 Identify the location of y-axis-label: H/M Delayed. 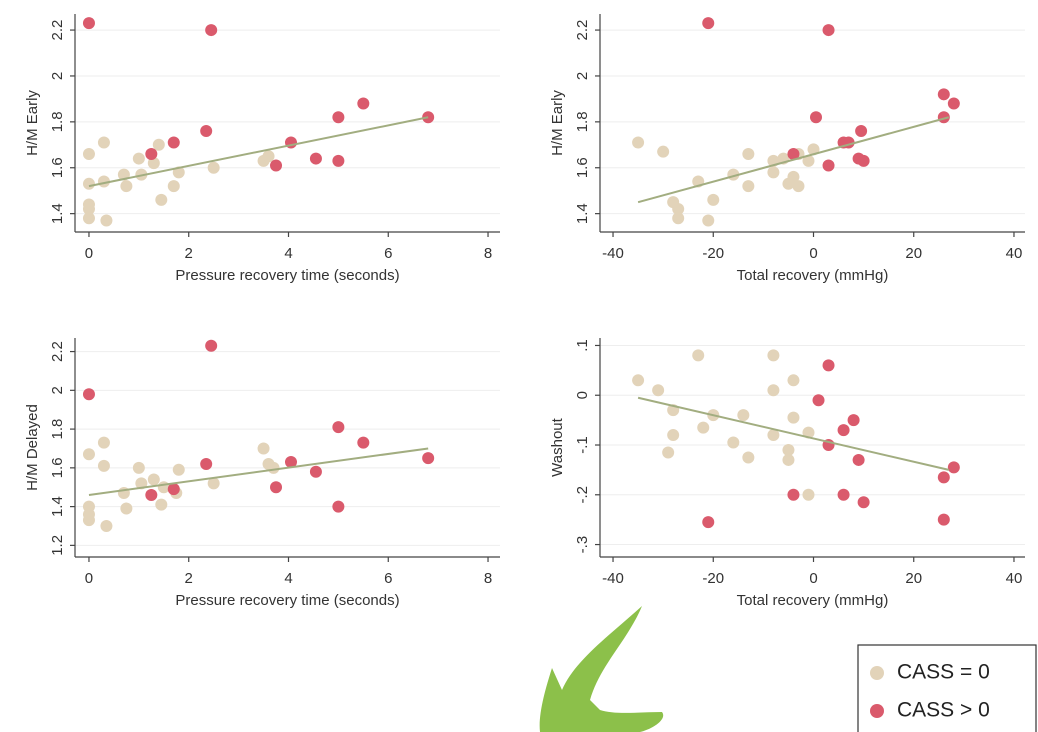
(32, 447).